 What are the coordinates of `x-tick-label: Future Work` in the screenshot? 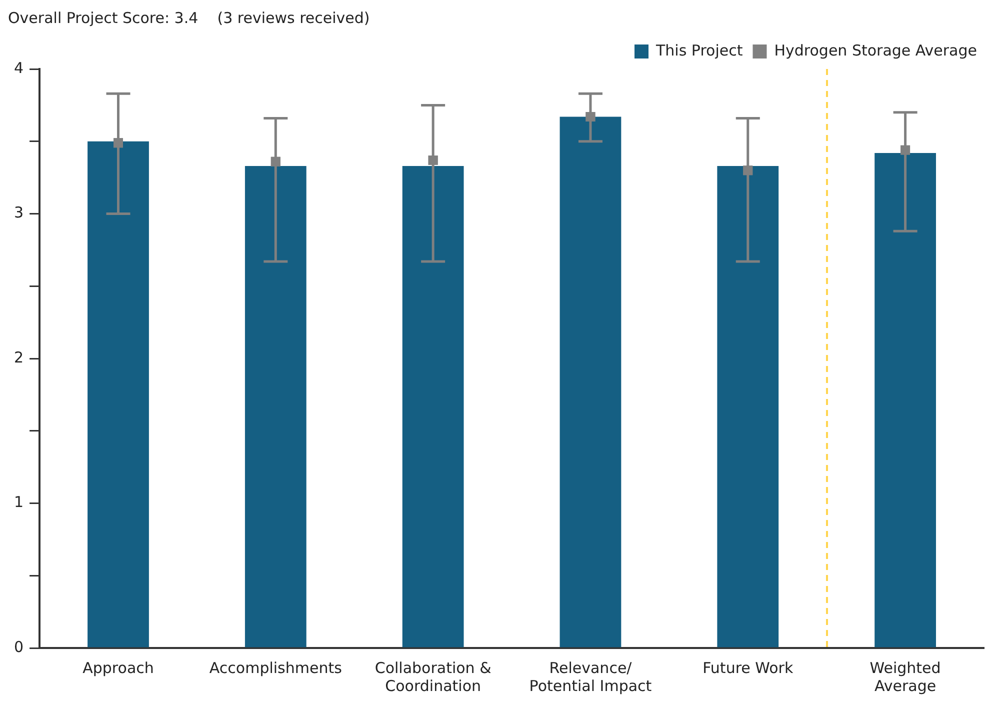 It's located at (748, 667).